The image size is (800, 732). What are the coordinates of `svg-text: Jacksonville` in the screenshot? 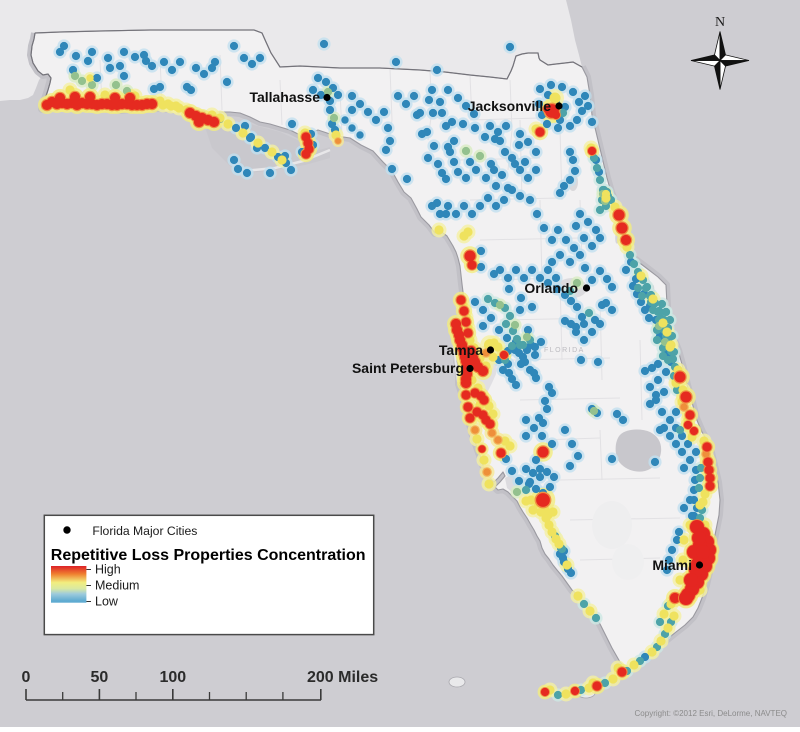 It's located at (509, 106).